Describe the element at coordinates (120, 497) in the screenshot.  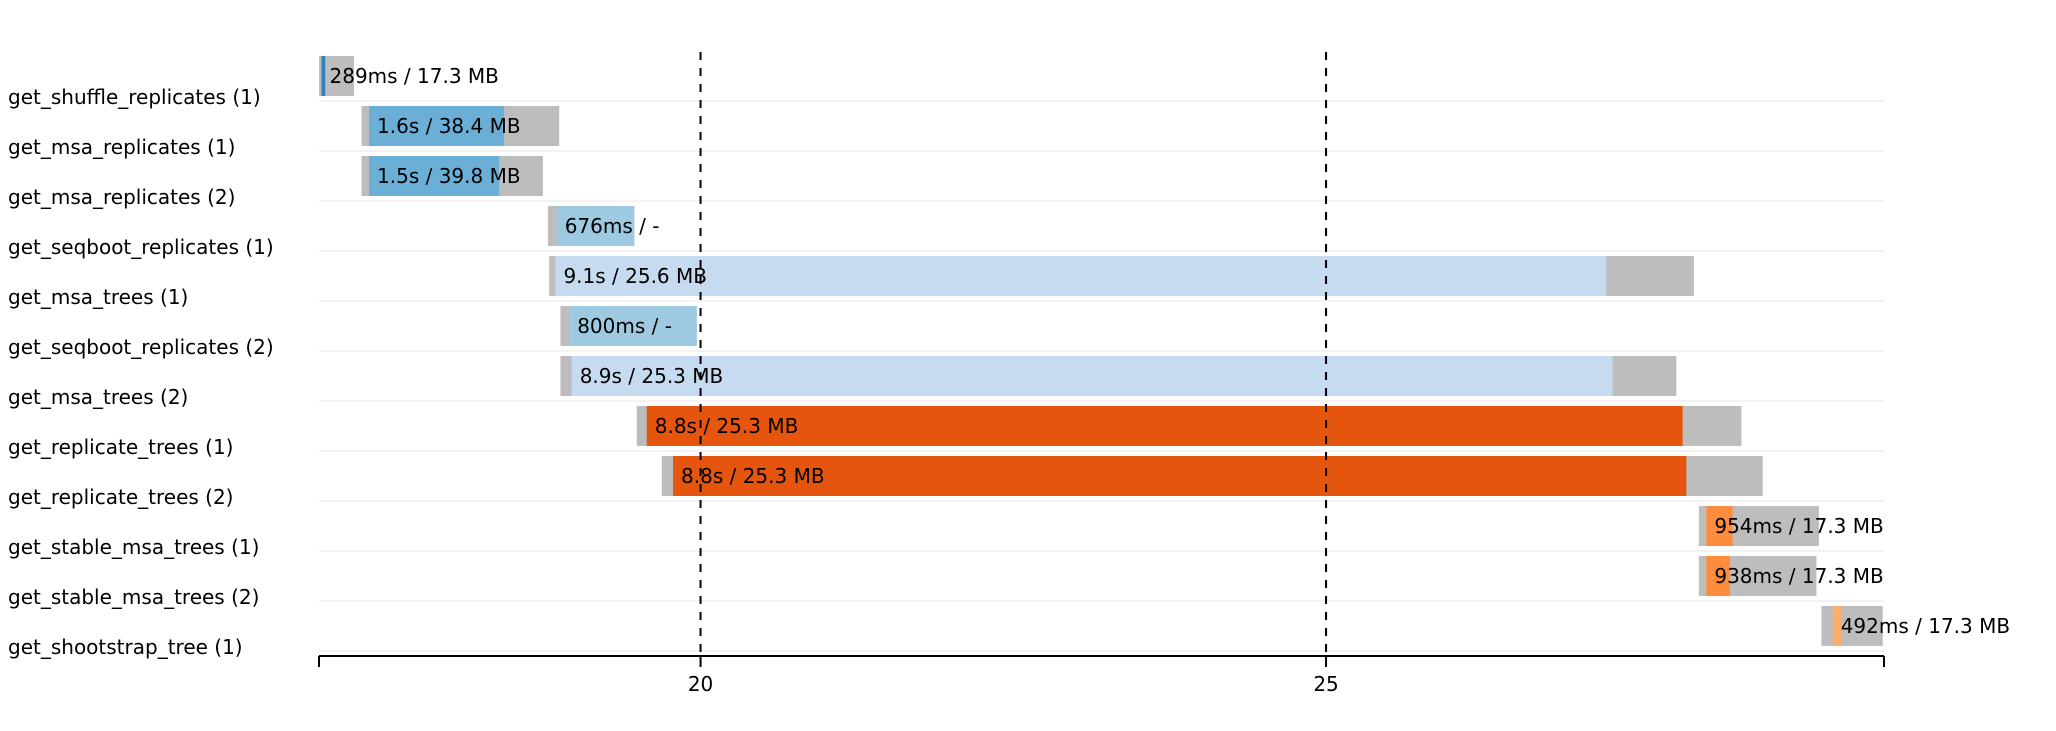
I see `task-name-label: get_replicate_trees (2)` at that location.